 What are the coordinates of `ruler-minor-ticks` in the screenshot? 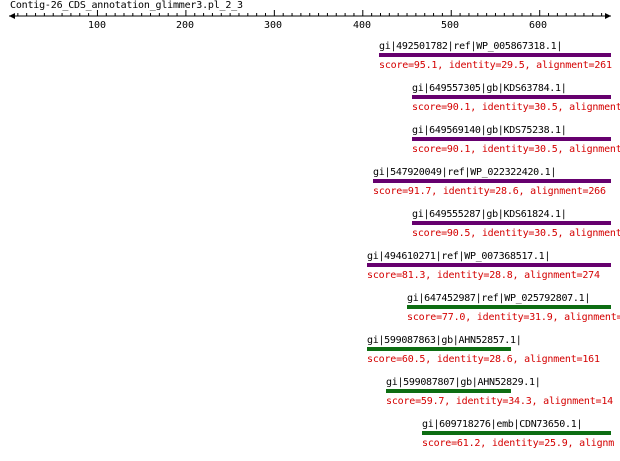 It's located at (310, 14).